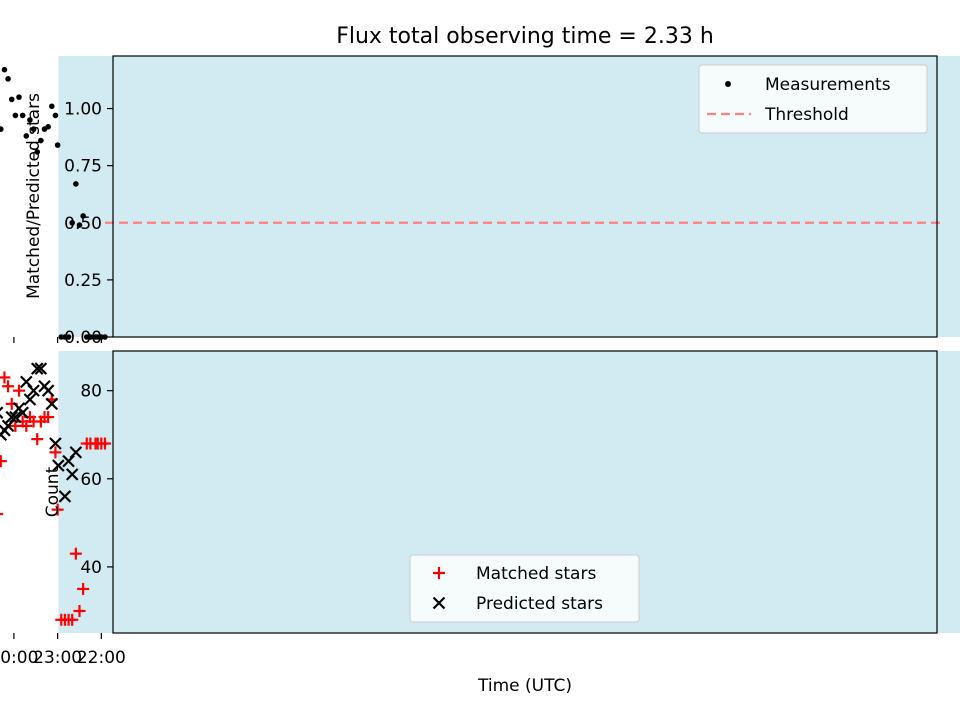 This screenshot has height=724, width=960. I want to click on legend-predicted-cross-b, so click(439, 603).